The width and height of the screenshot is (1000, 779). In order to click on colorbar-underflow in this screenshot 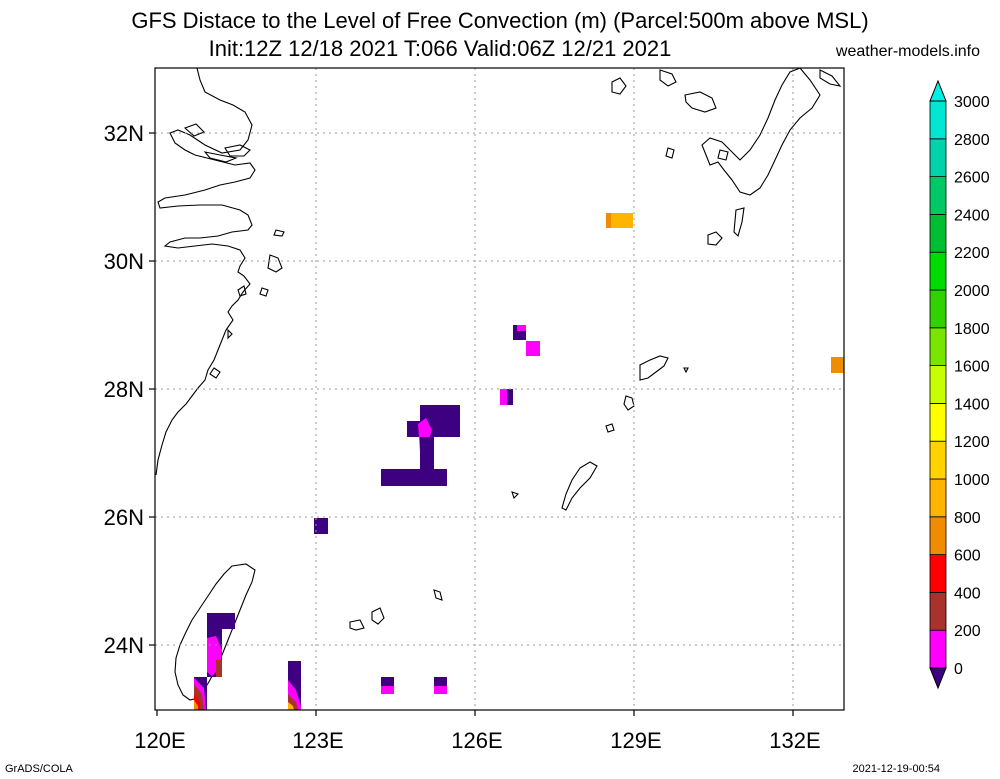, I will do `click(938, 678)`.